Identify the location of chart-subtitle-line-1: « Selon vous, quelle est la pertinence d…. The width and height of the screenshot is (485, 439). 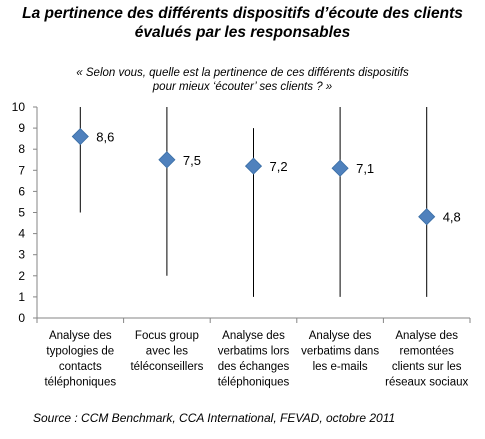
(242, 73).